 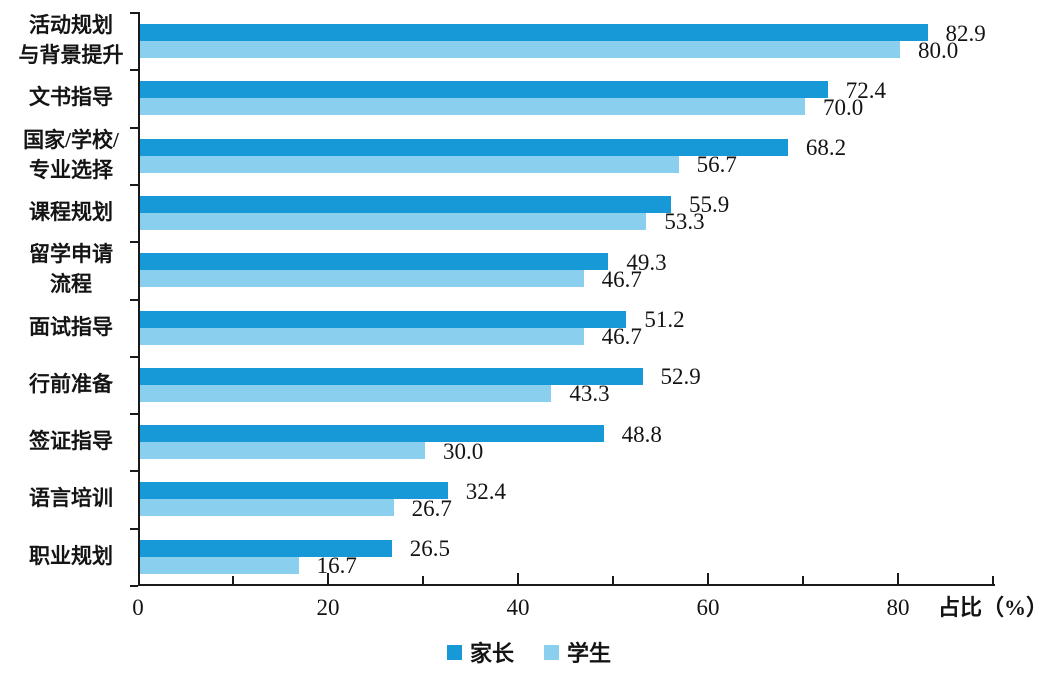 What do you see at coordinates (138, 607) in the screenshot?
I see `x-axis-tick-label: 0` at bounding box center [138, 607].